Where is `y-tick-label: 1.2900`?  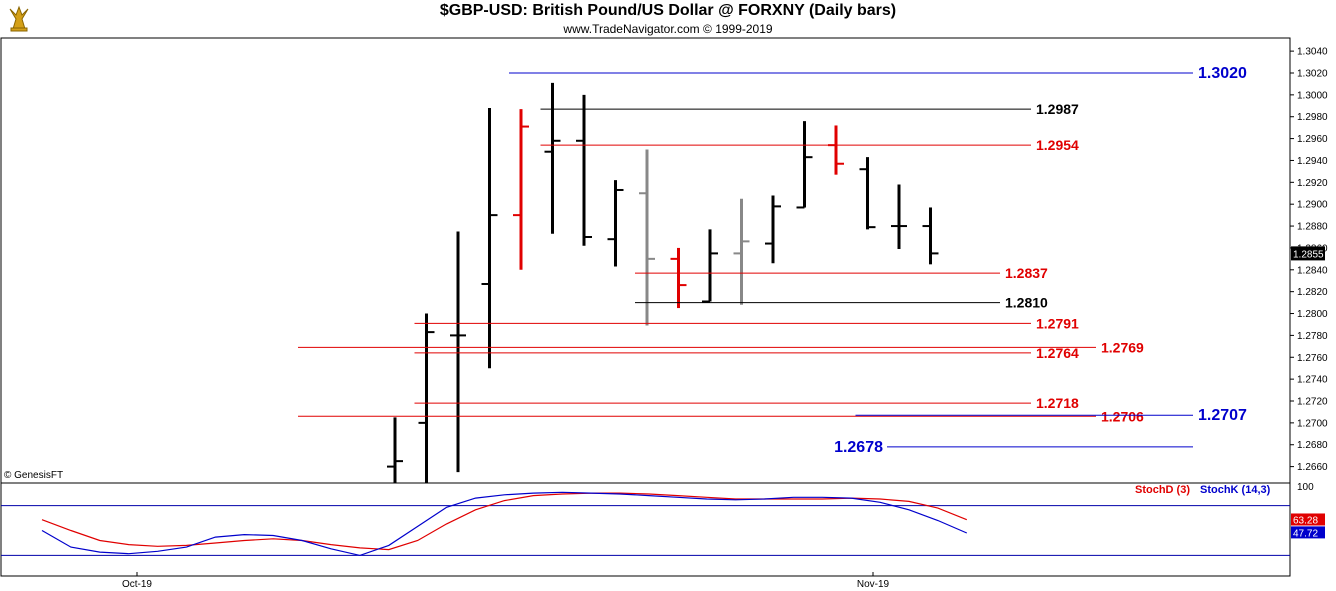 y-tick-label: 1.2900 is located at coordinates (1312, 205).